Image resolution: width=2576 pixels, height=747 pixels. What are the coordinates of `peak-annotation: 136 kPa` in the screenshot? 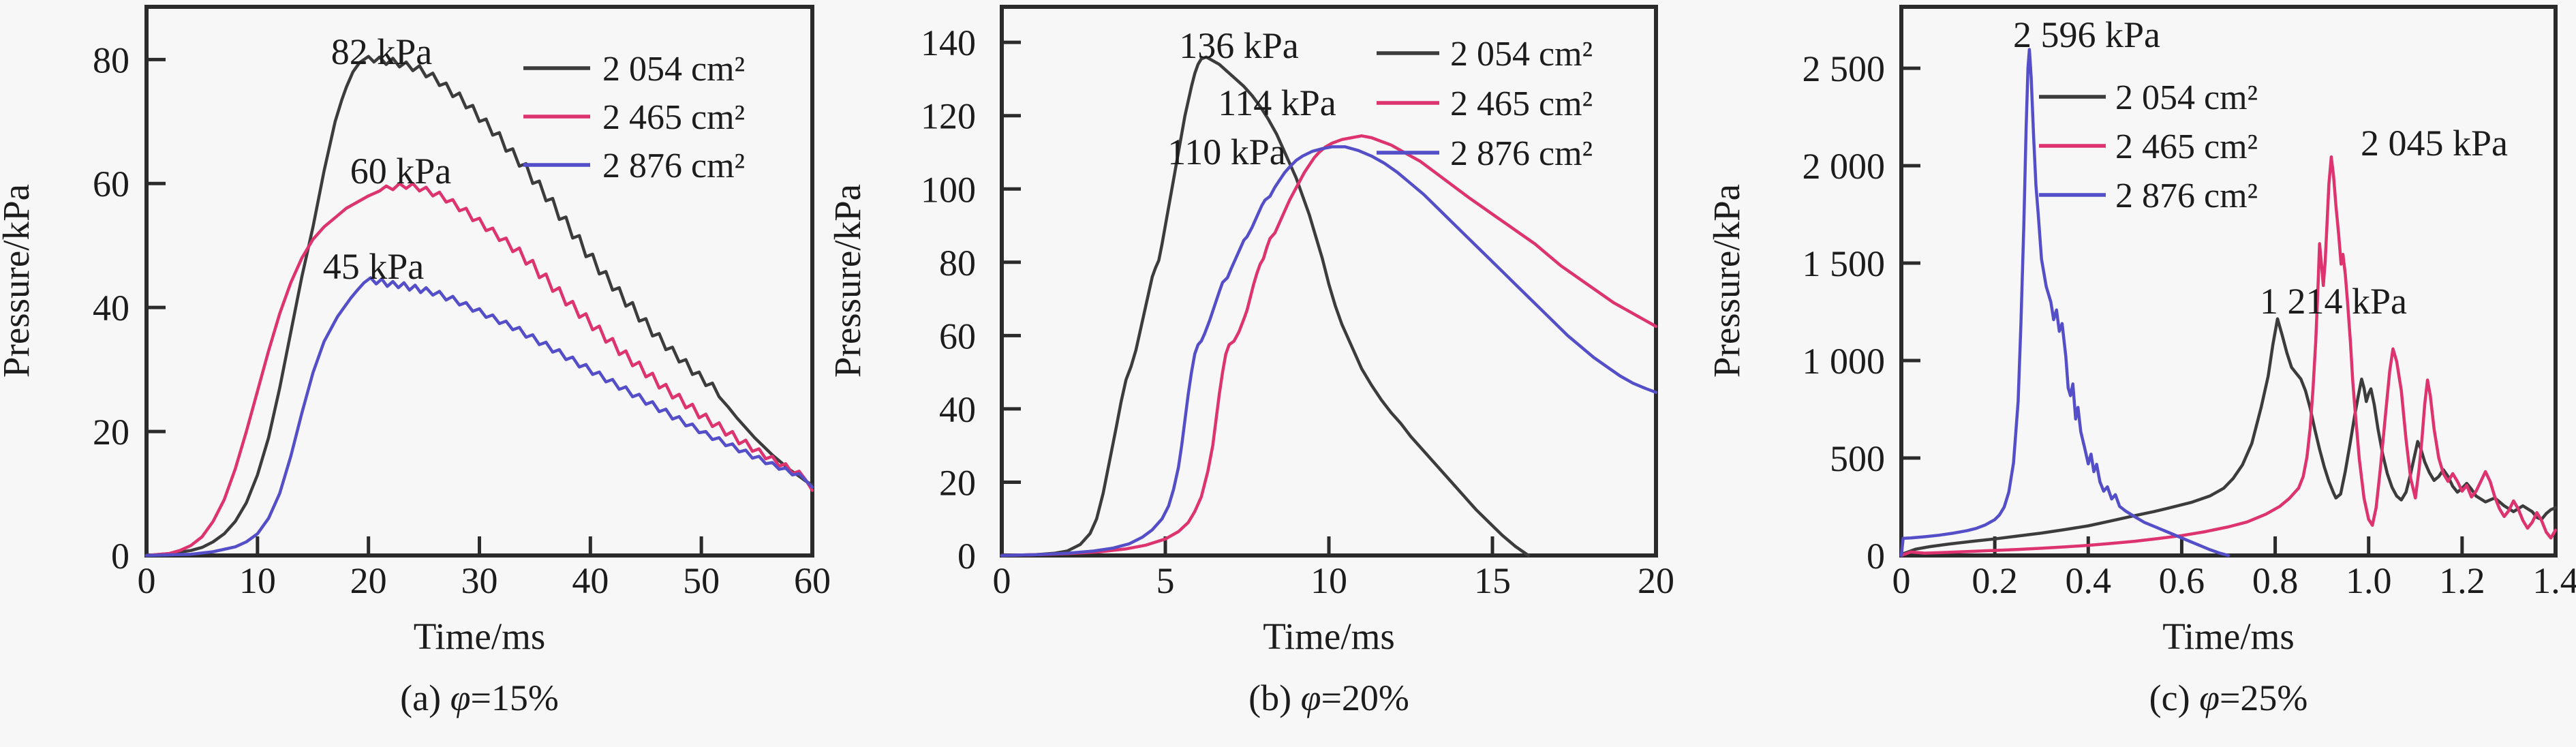 It's located at (1239, 45).